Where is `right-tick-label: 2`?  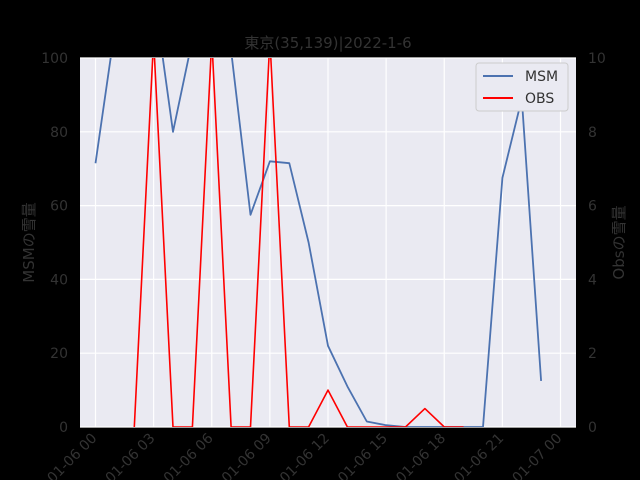 right-tick-label: 2 is located at coordinates (592, 354).